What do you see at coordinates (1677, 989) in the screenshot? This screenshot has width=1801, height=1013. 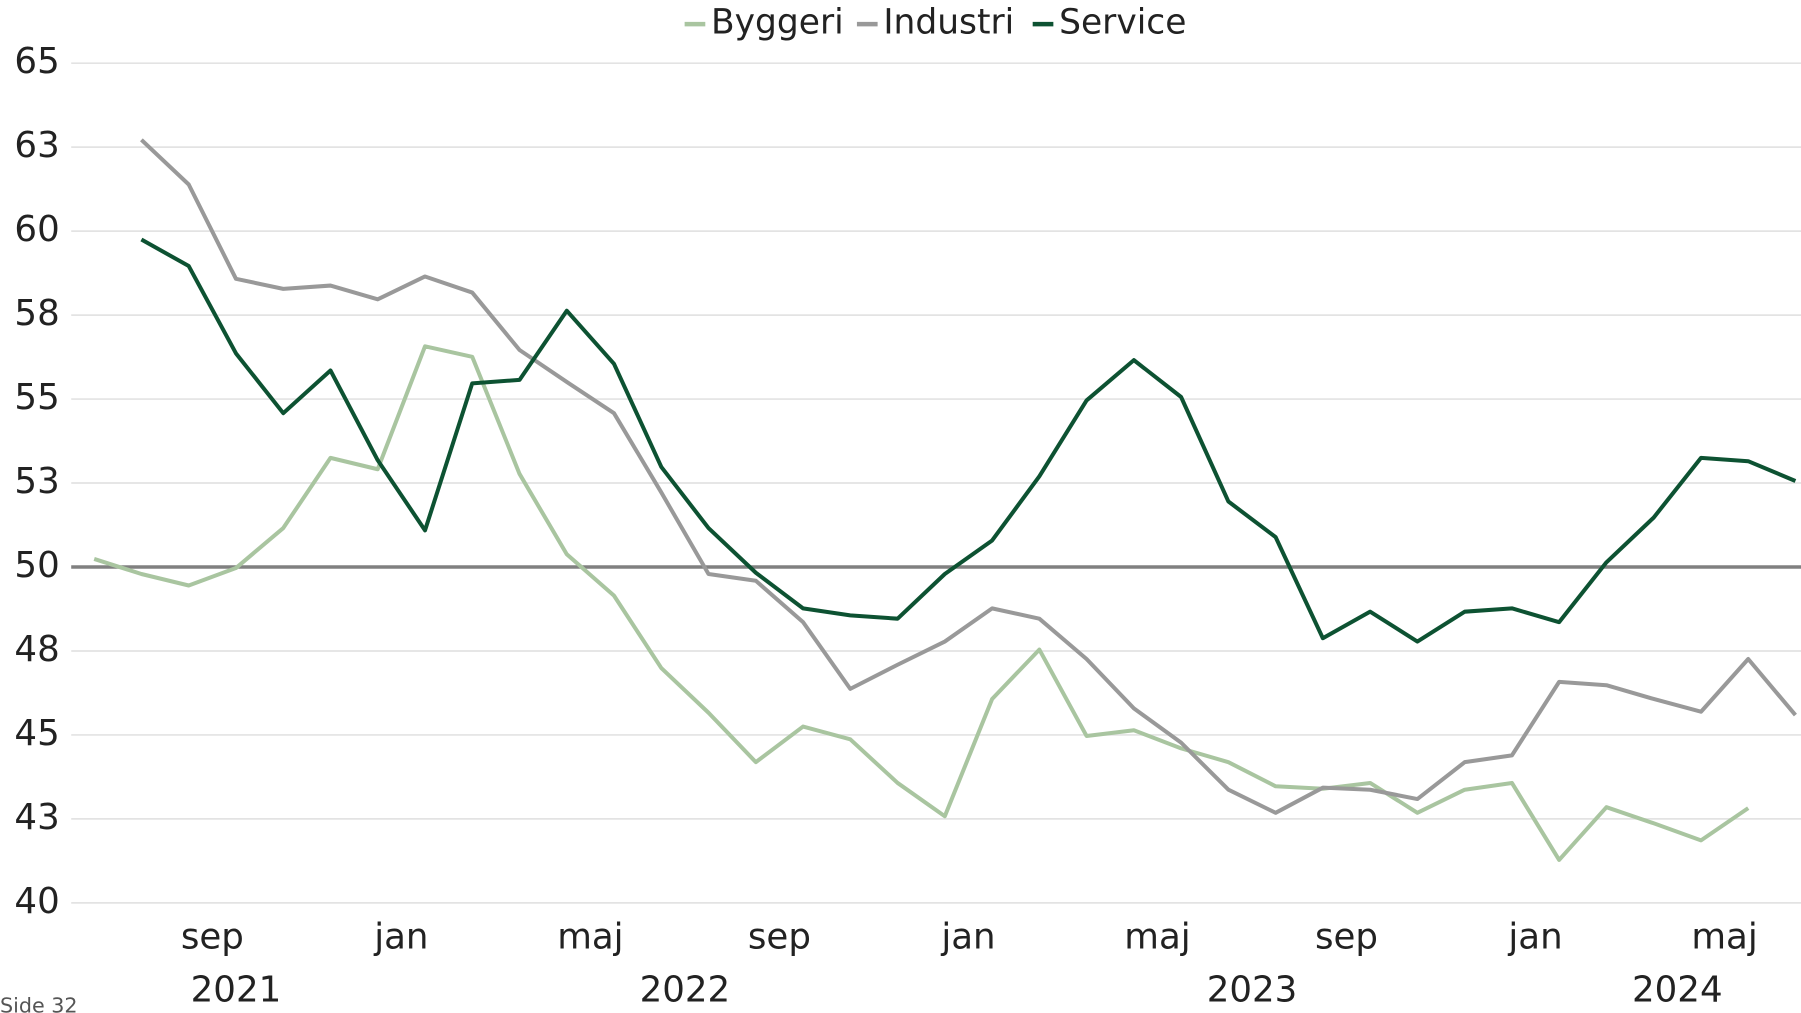 I see `year-label: 2024` at bounding box center [1677, 989].